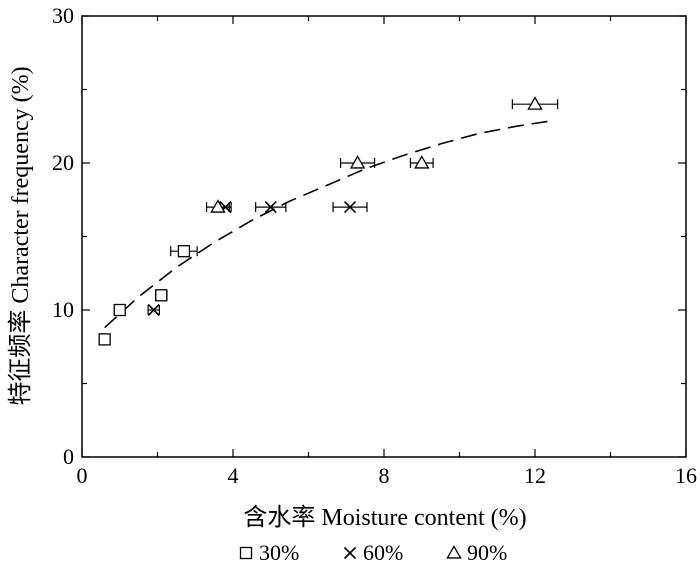  Describe the element at coordinates (384, 475) in the screenshot. I see `x-tick-label: 8` at that location.